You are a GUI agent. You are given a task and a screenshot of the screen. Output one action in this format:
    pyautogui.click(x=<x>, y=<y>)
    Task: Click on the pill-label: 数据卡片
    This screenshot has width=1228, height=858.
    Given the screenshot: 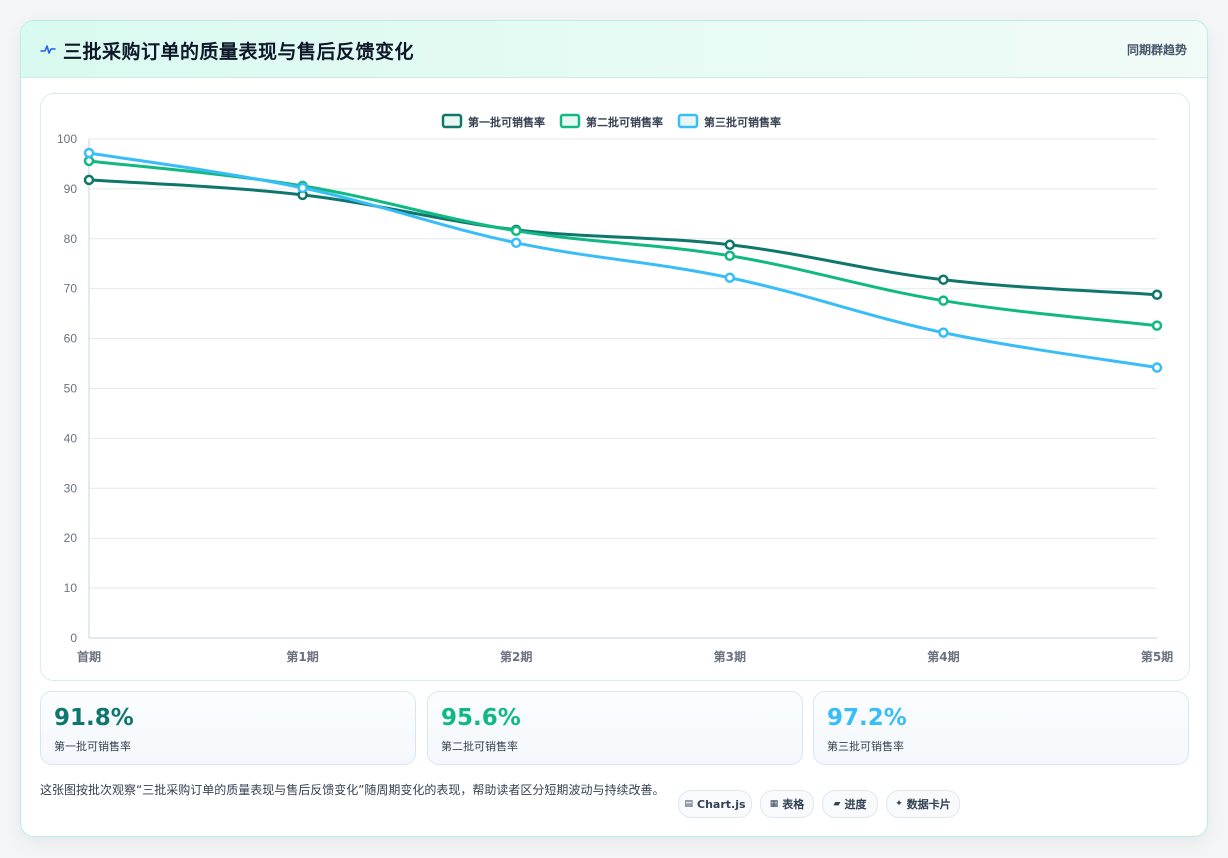 What is the action you would take?
    pyautogui.click(x=928, y=804)
    